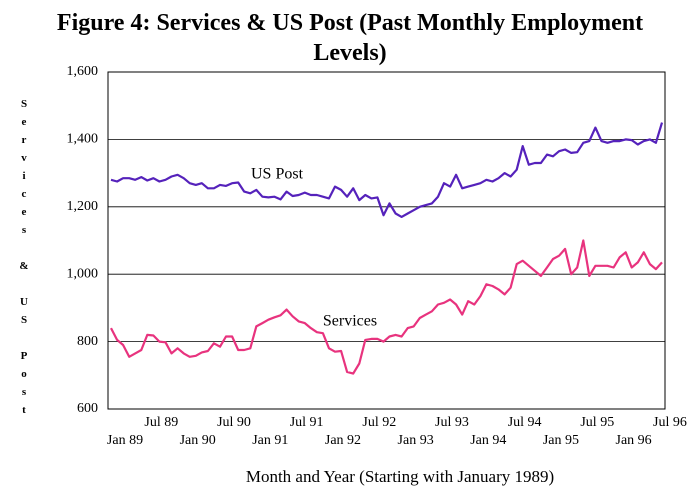 The height and width of the screenshot is (500, 700). Describe the element at coordinates (83, 139) in the screenshot. I see `y-tick-label: 1,400` at that location.